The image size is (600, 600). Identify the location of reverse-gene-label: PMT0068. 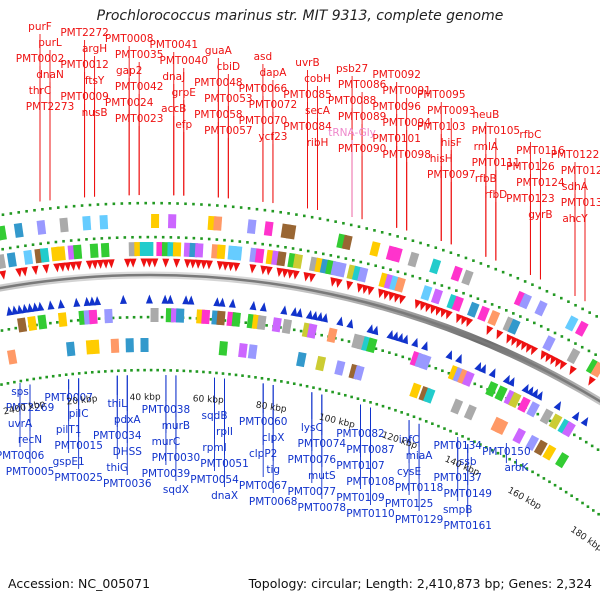
(273, 502).